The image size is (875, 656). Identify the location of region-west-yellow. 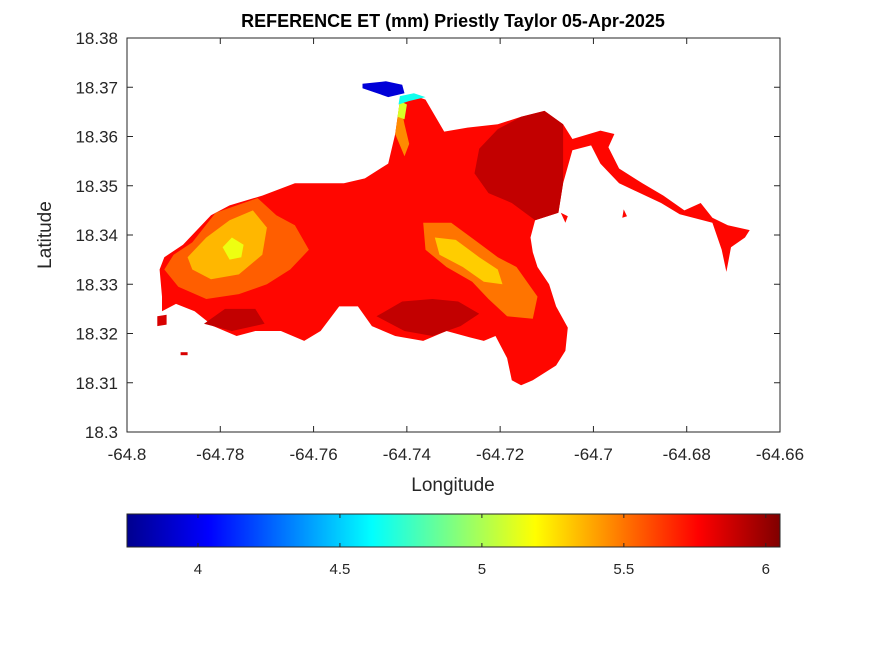
(233, 248).